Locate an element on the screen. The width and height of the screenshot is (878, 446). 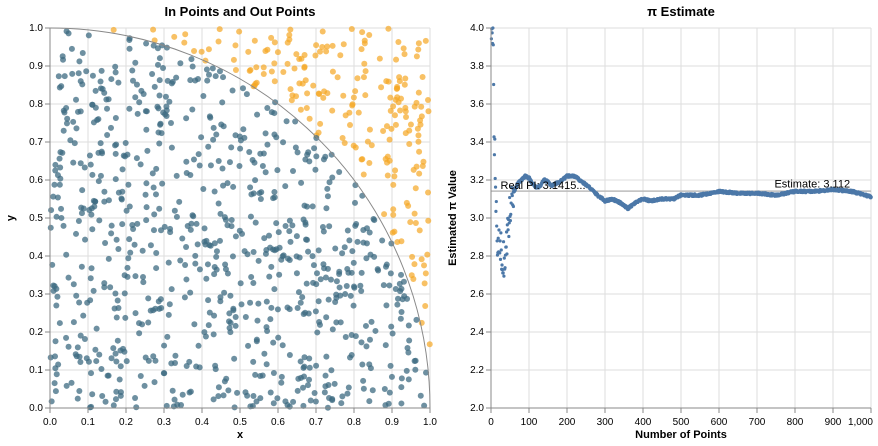
chart1-x-tick-label: 1.0 is located at coordinates (430, 422).